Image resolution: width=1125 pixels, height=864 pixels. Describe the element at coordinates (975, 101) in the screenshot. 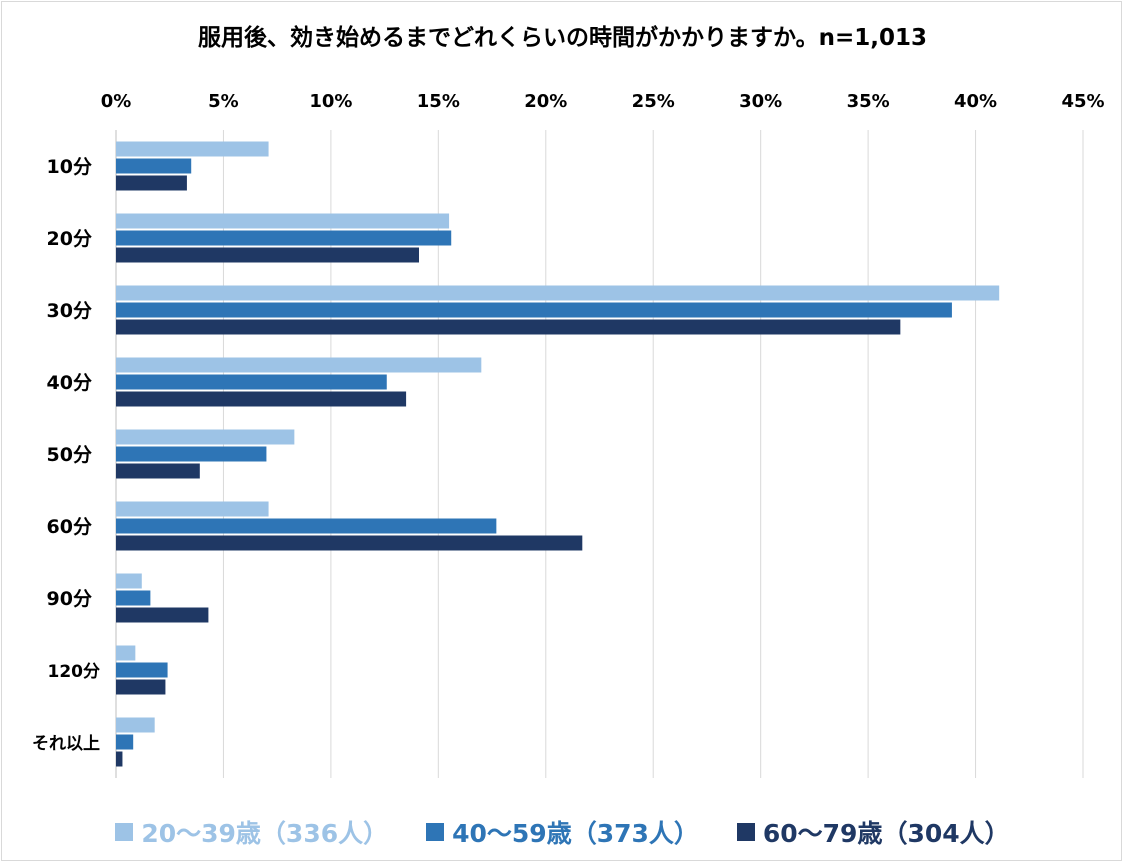

I see `x-tick-label: 40%` at that location.